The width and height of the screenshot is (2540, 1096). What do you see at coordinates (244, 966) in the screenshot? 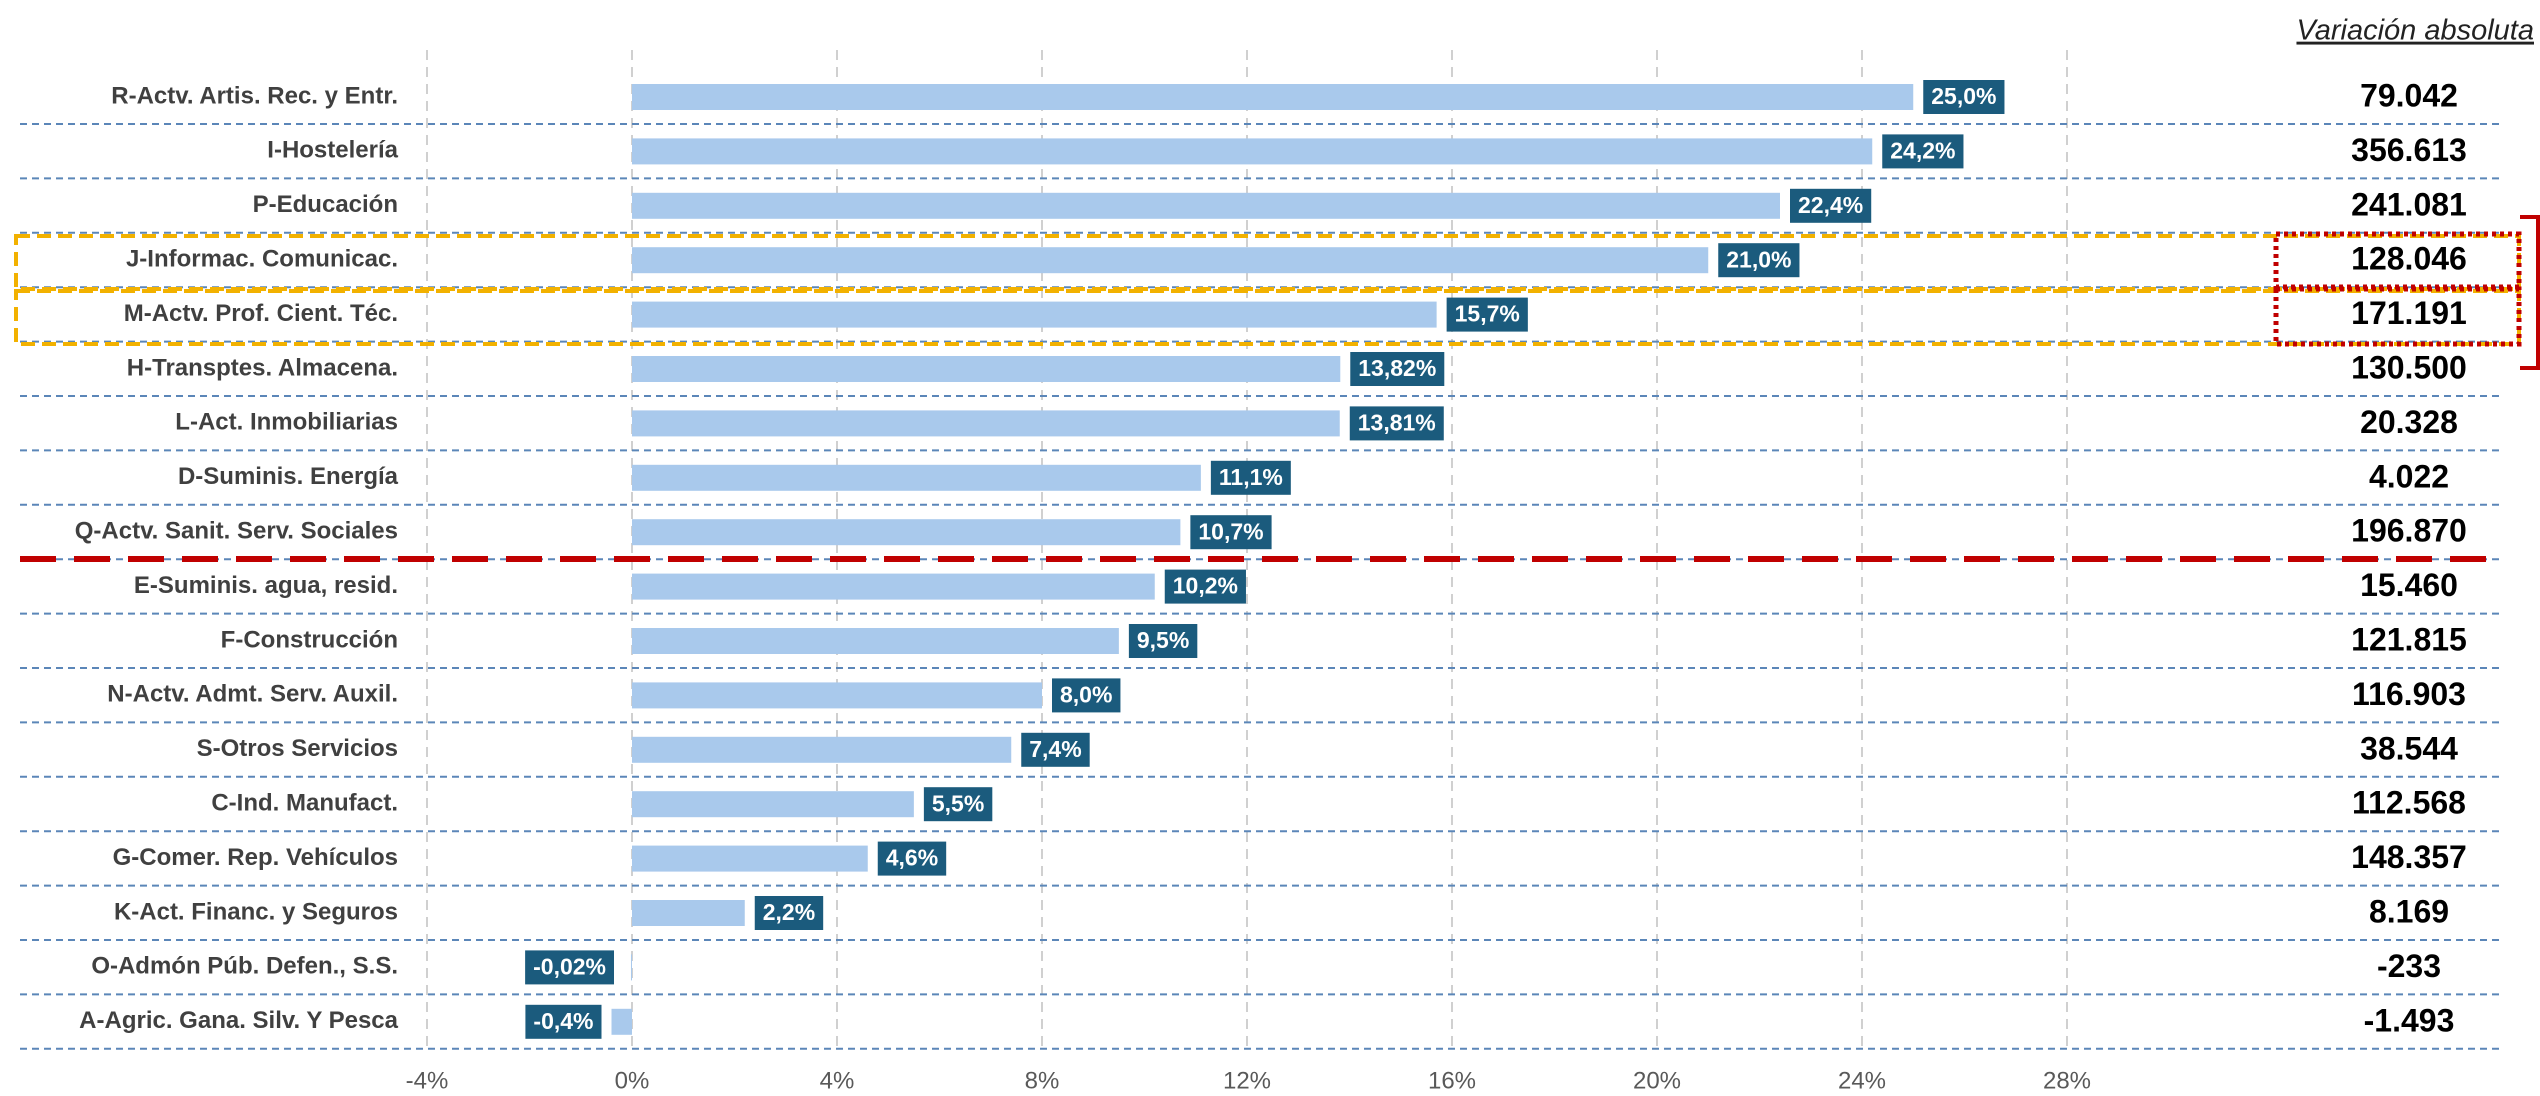
I see `y-tick-label: O-Admón Púb. Defen., S.S.` at bounding box center [244, 966].